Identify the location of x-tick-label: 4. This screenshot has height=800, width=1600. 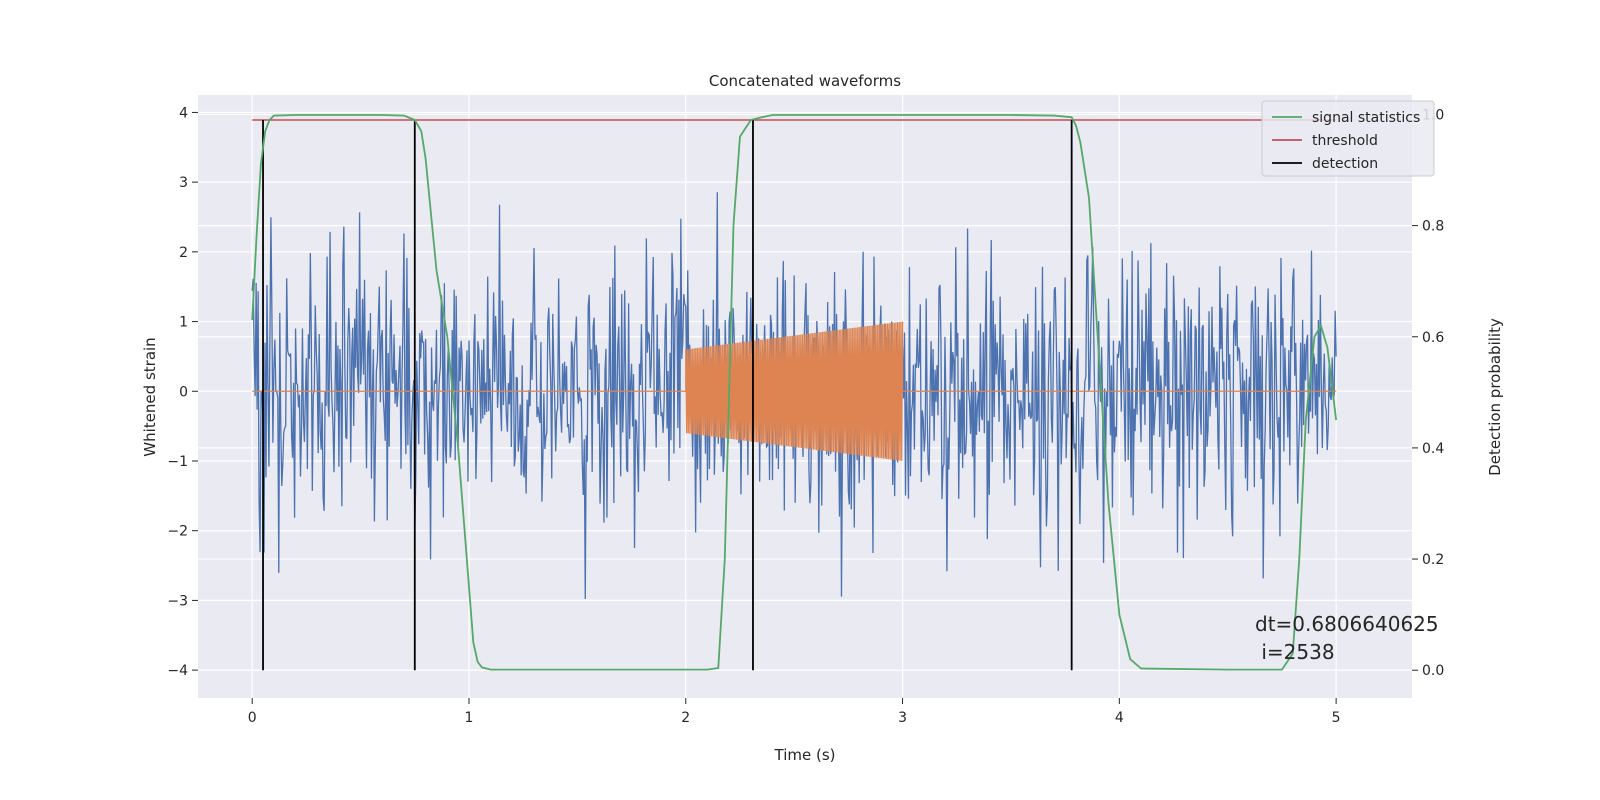
(1119, 718).